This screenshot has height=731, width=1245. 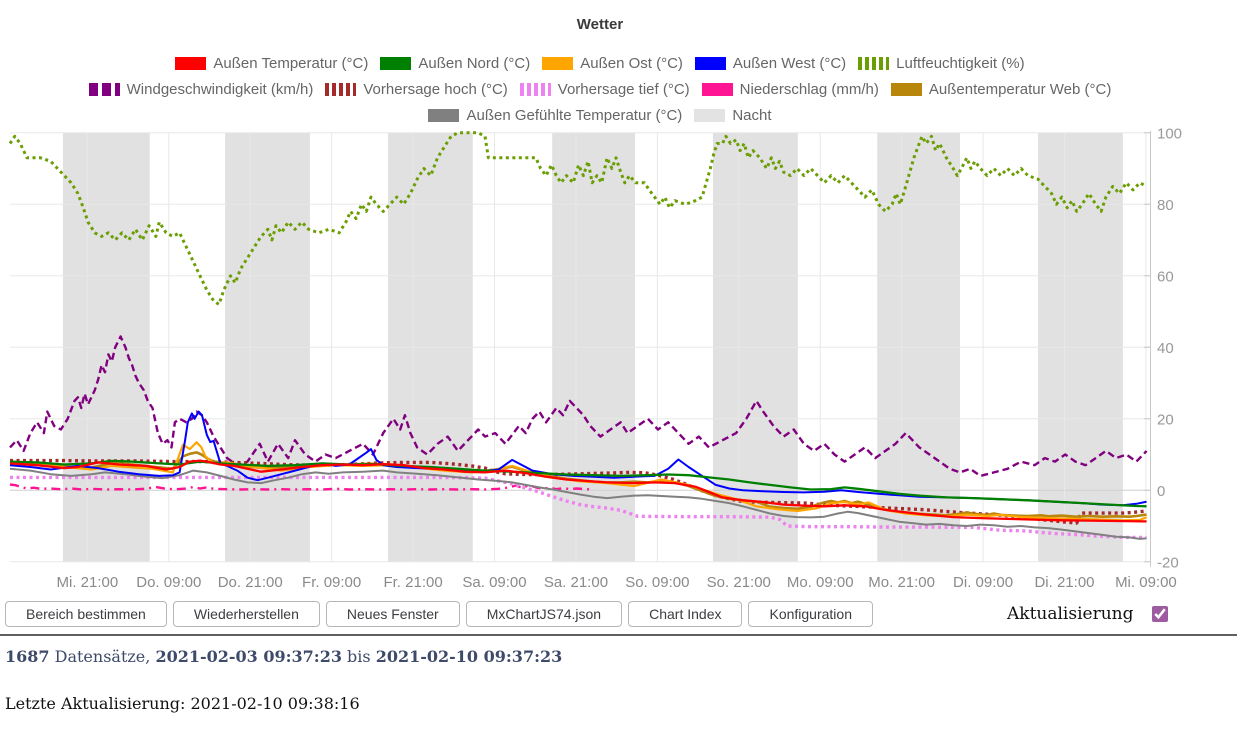 I want to click on svg-text: Sa. 09:00, so click(x=494, y=582).